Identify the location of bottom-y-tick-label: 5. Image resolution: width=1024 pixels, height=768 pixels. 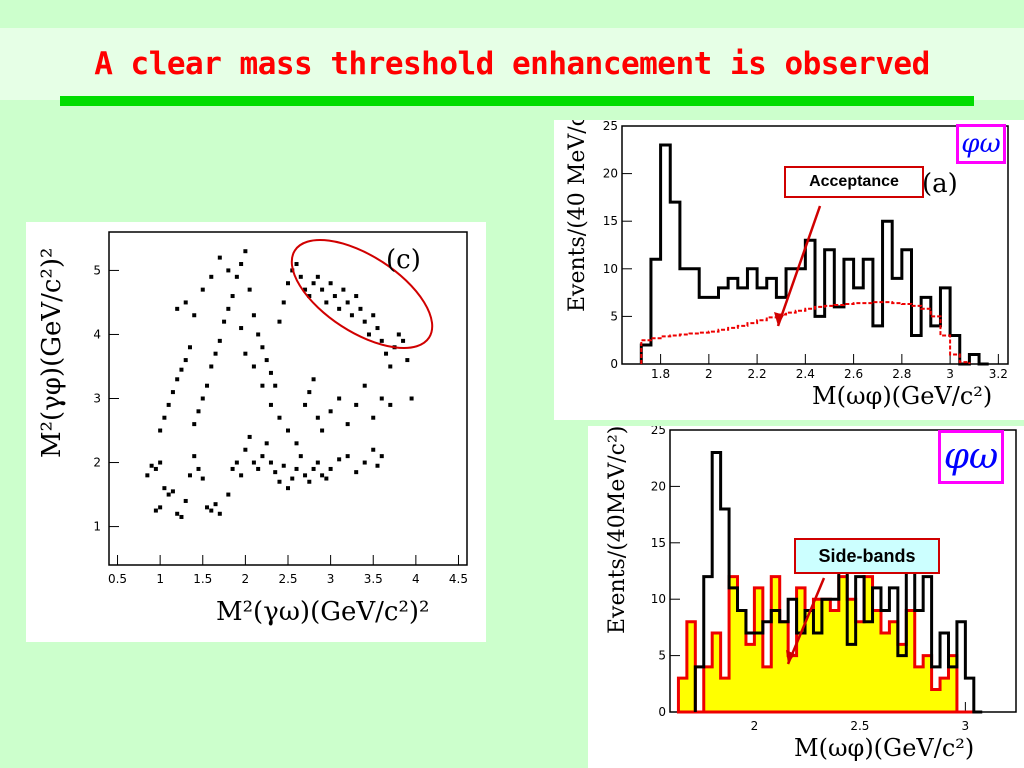
(662, 656).